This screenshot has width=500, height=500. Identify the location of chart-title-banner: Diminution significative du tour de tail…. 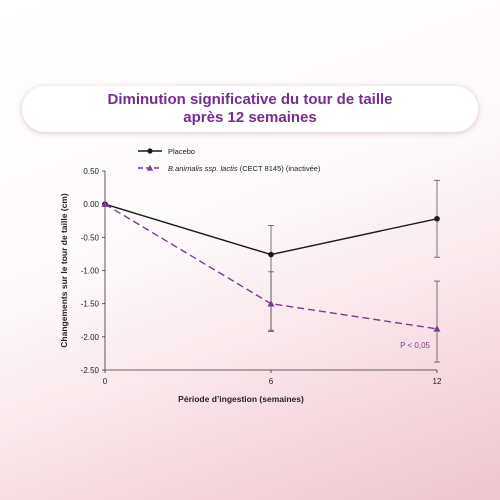
(250, 109).